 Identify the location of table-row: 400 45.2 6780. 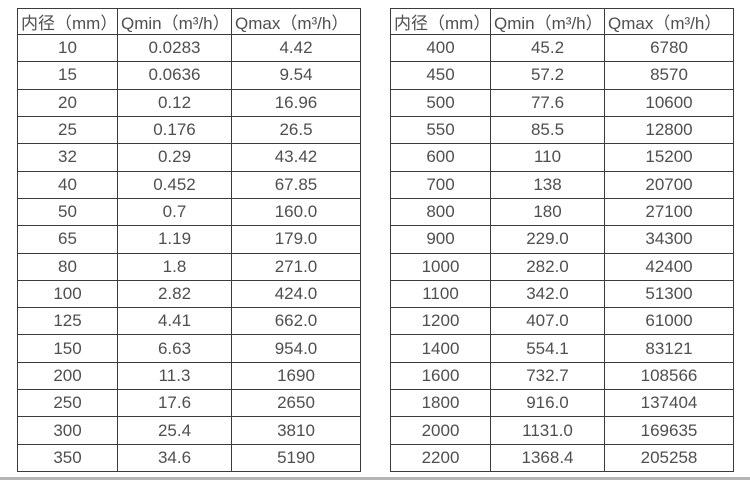
(562, 48).